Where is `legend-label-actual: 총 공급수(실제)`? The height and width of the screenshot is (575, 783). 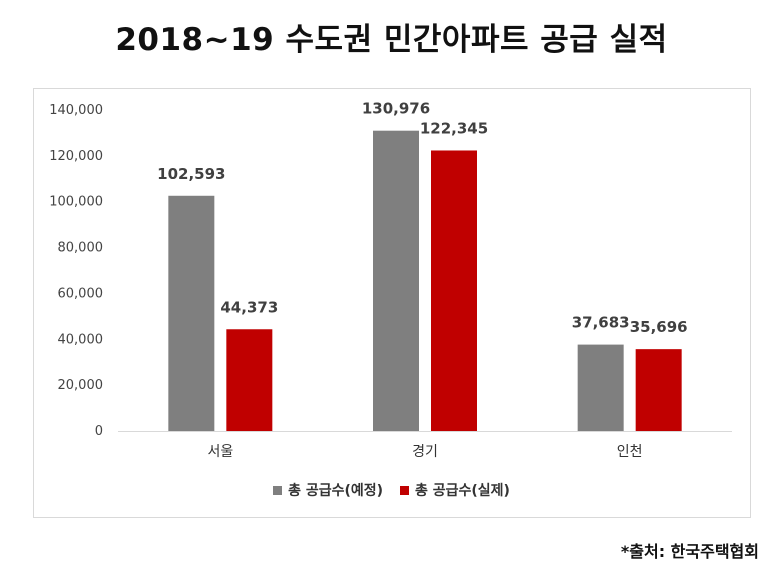 legend-label-actual: 총 공급수(실제) is located at coordinates (462, 491).